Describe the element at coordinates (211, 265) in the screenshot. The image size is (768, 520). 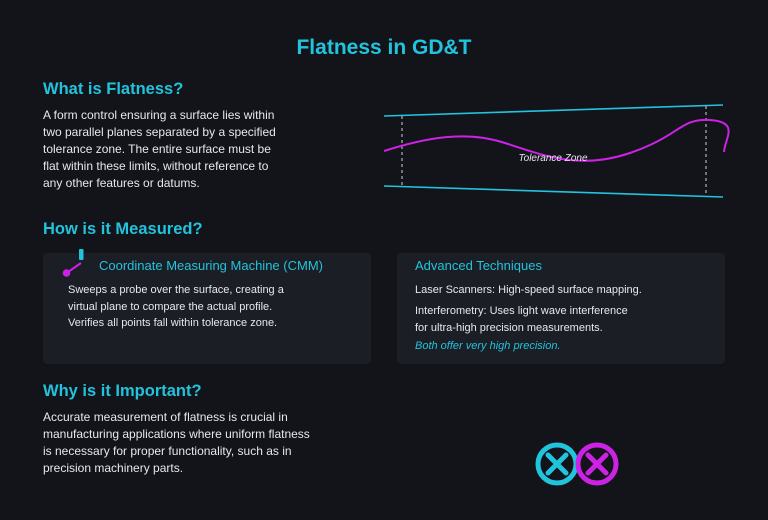
I see `cmm-title: Coordinate Measuring Machine (CMM)` at that location.